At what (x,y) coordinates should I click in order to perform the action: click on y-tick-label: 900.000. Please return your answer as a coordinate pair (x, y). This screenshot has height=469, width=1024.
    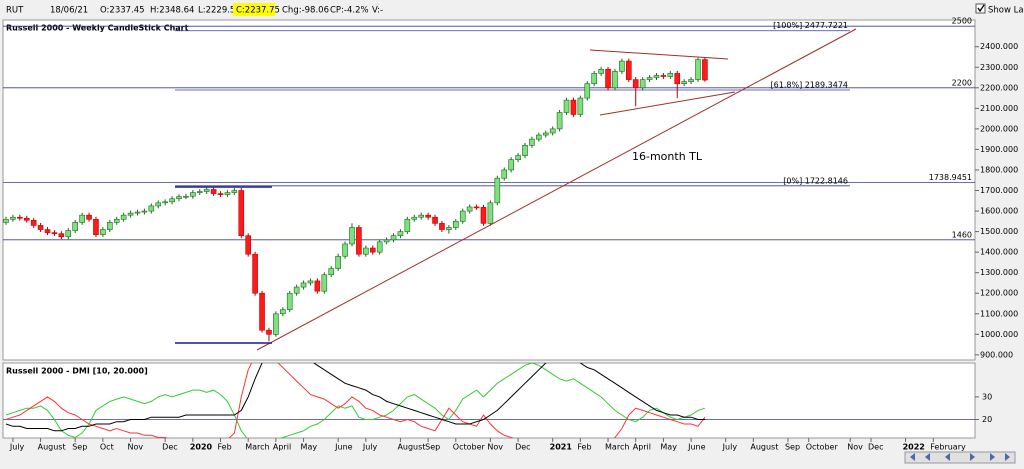
    Looking at the image, I should click on (996, 354).